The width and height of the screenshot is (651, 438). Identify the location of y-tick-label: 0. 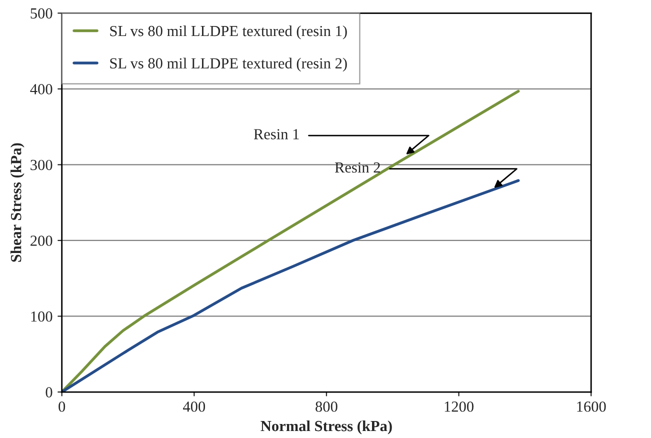
(49, 392).